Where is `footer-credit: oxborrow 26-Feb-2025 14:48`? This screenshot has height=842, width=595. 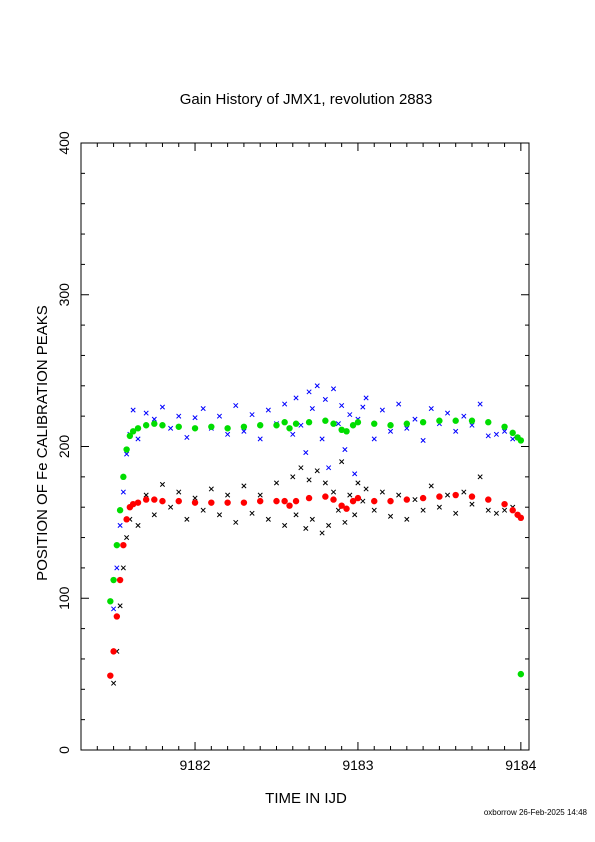 footer-credit: oxborrow 26-Feb-2025 14:48 is located at coordinates (535, 812).